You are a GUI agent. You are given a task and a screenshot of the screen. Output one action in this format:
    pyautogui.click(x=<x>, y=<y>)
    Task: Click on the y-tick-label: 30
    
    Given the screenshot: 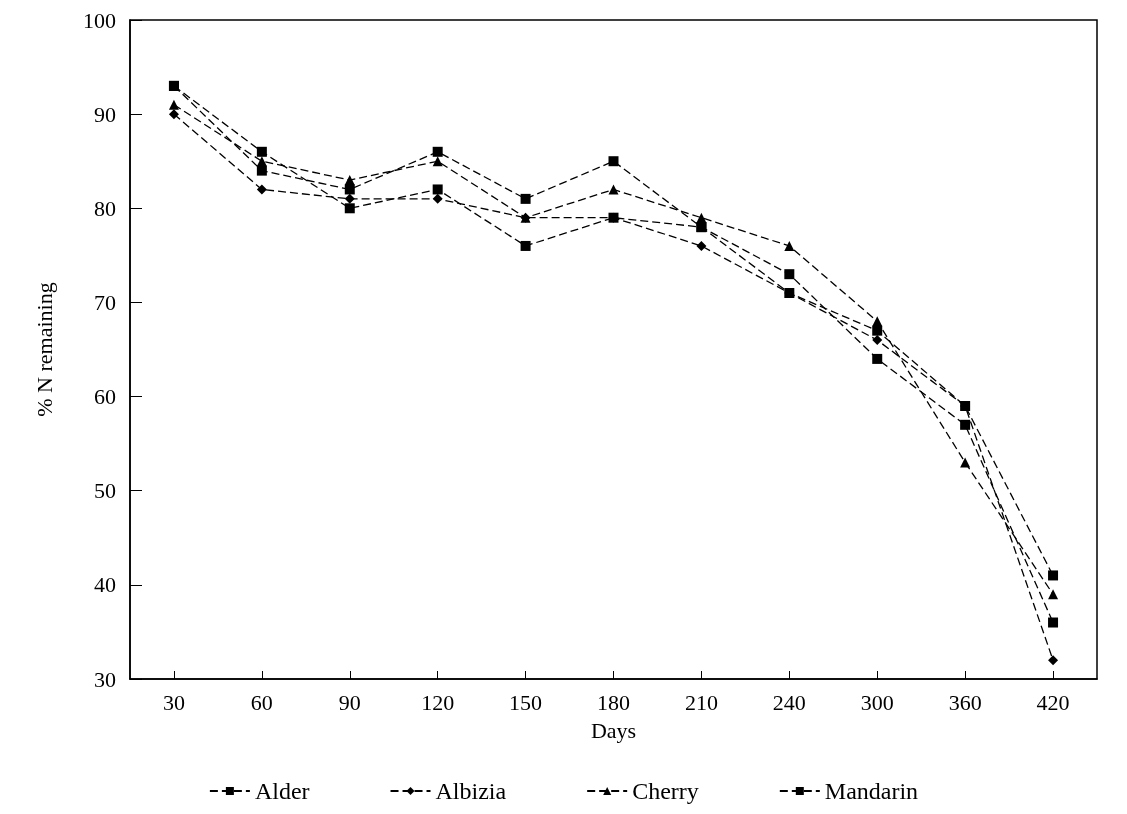 What is the action you would take?
    pyautogui.click(x=105, y=679)
    